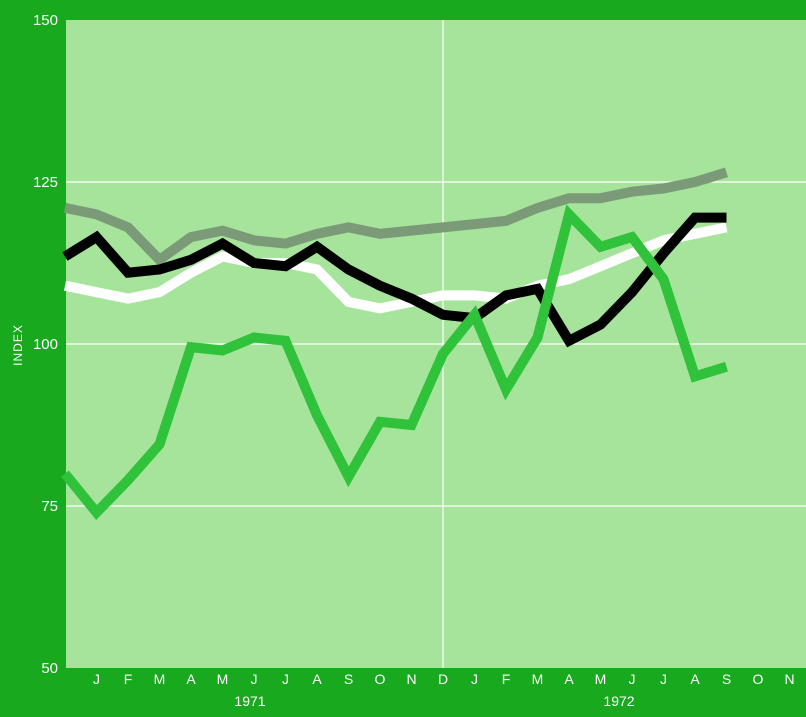 The width and height of the screenshot is (806, 717). What do you see at coordinates (49, 668) in the screenshot?
I see `y-tick-label: 50` at bounding box center [49, 668].